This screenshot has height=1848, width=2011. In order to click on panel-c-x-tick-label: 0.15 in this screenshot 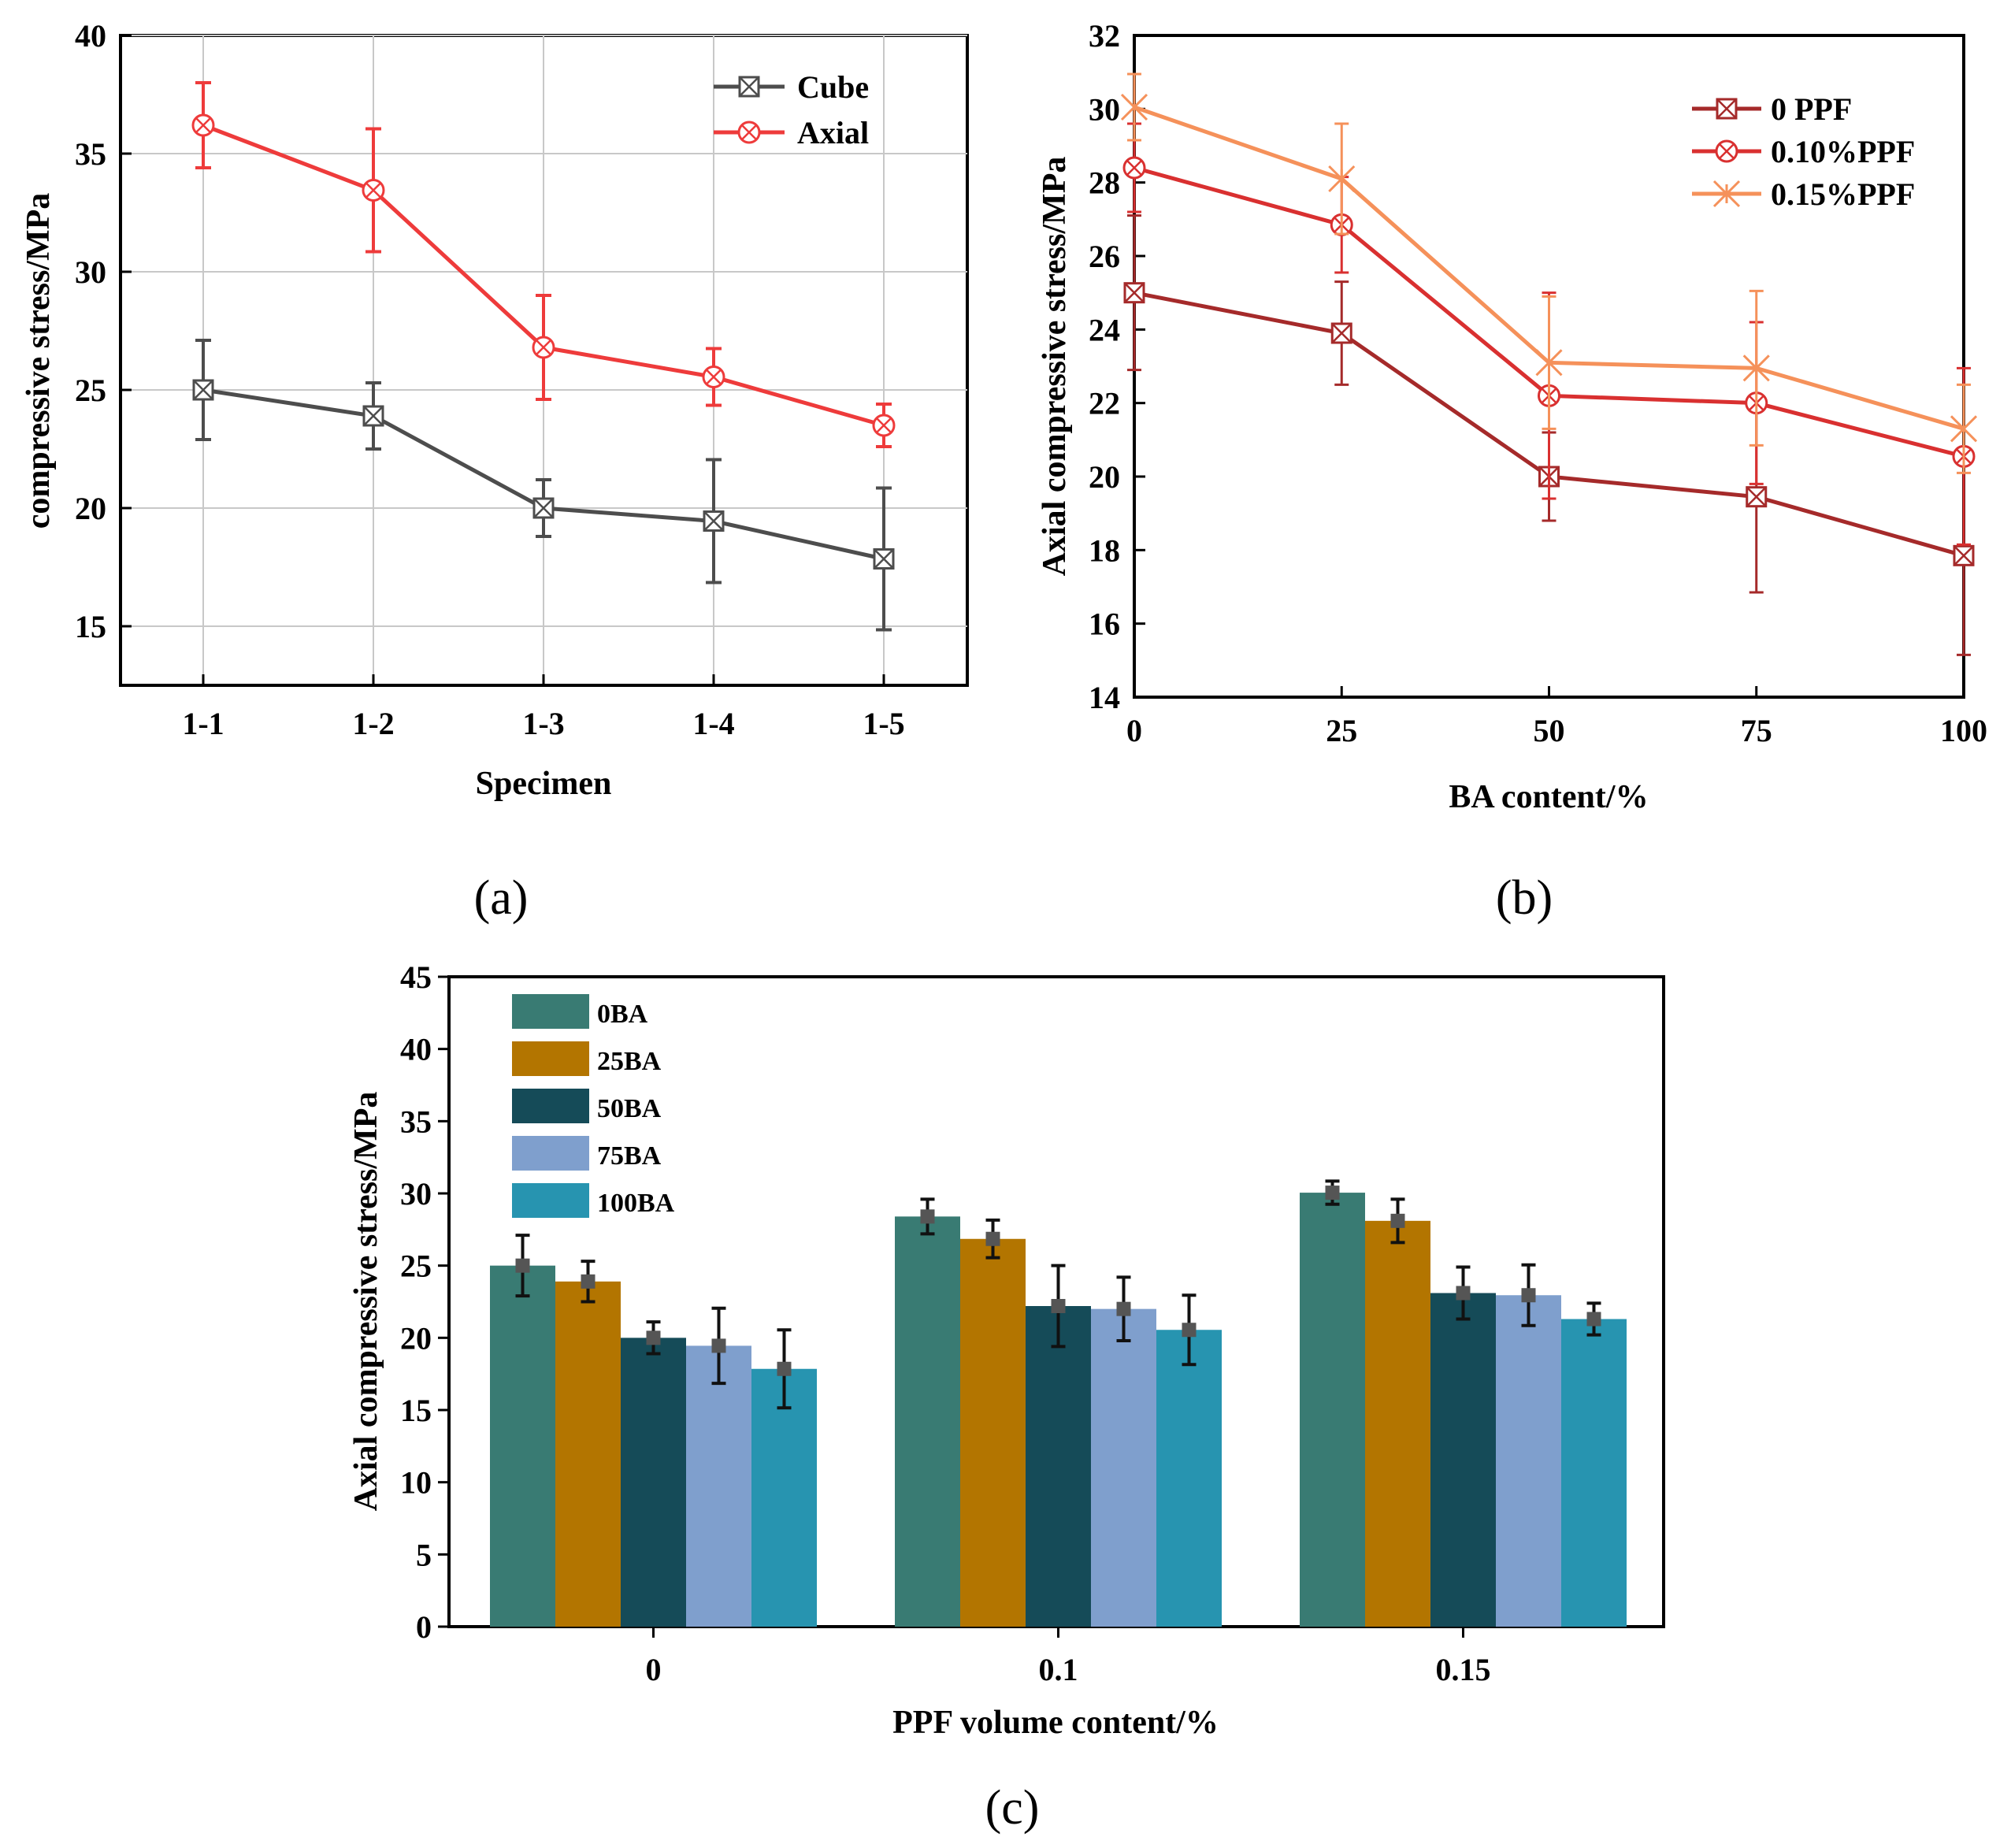, I will do `click(1463, 1669)`.